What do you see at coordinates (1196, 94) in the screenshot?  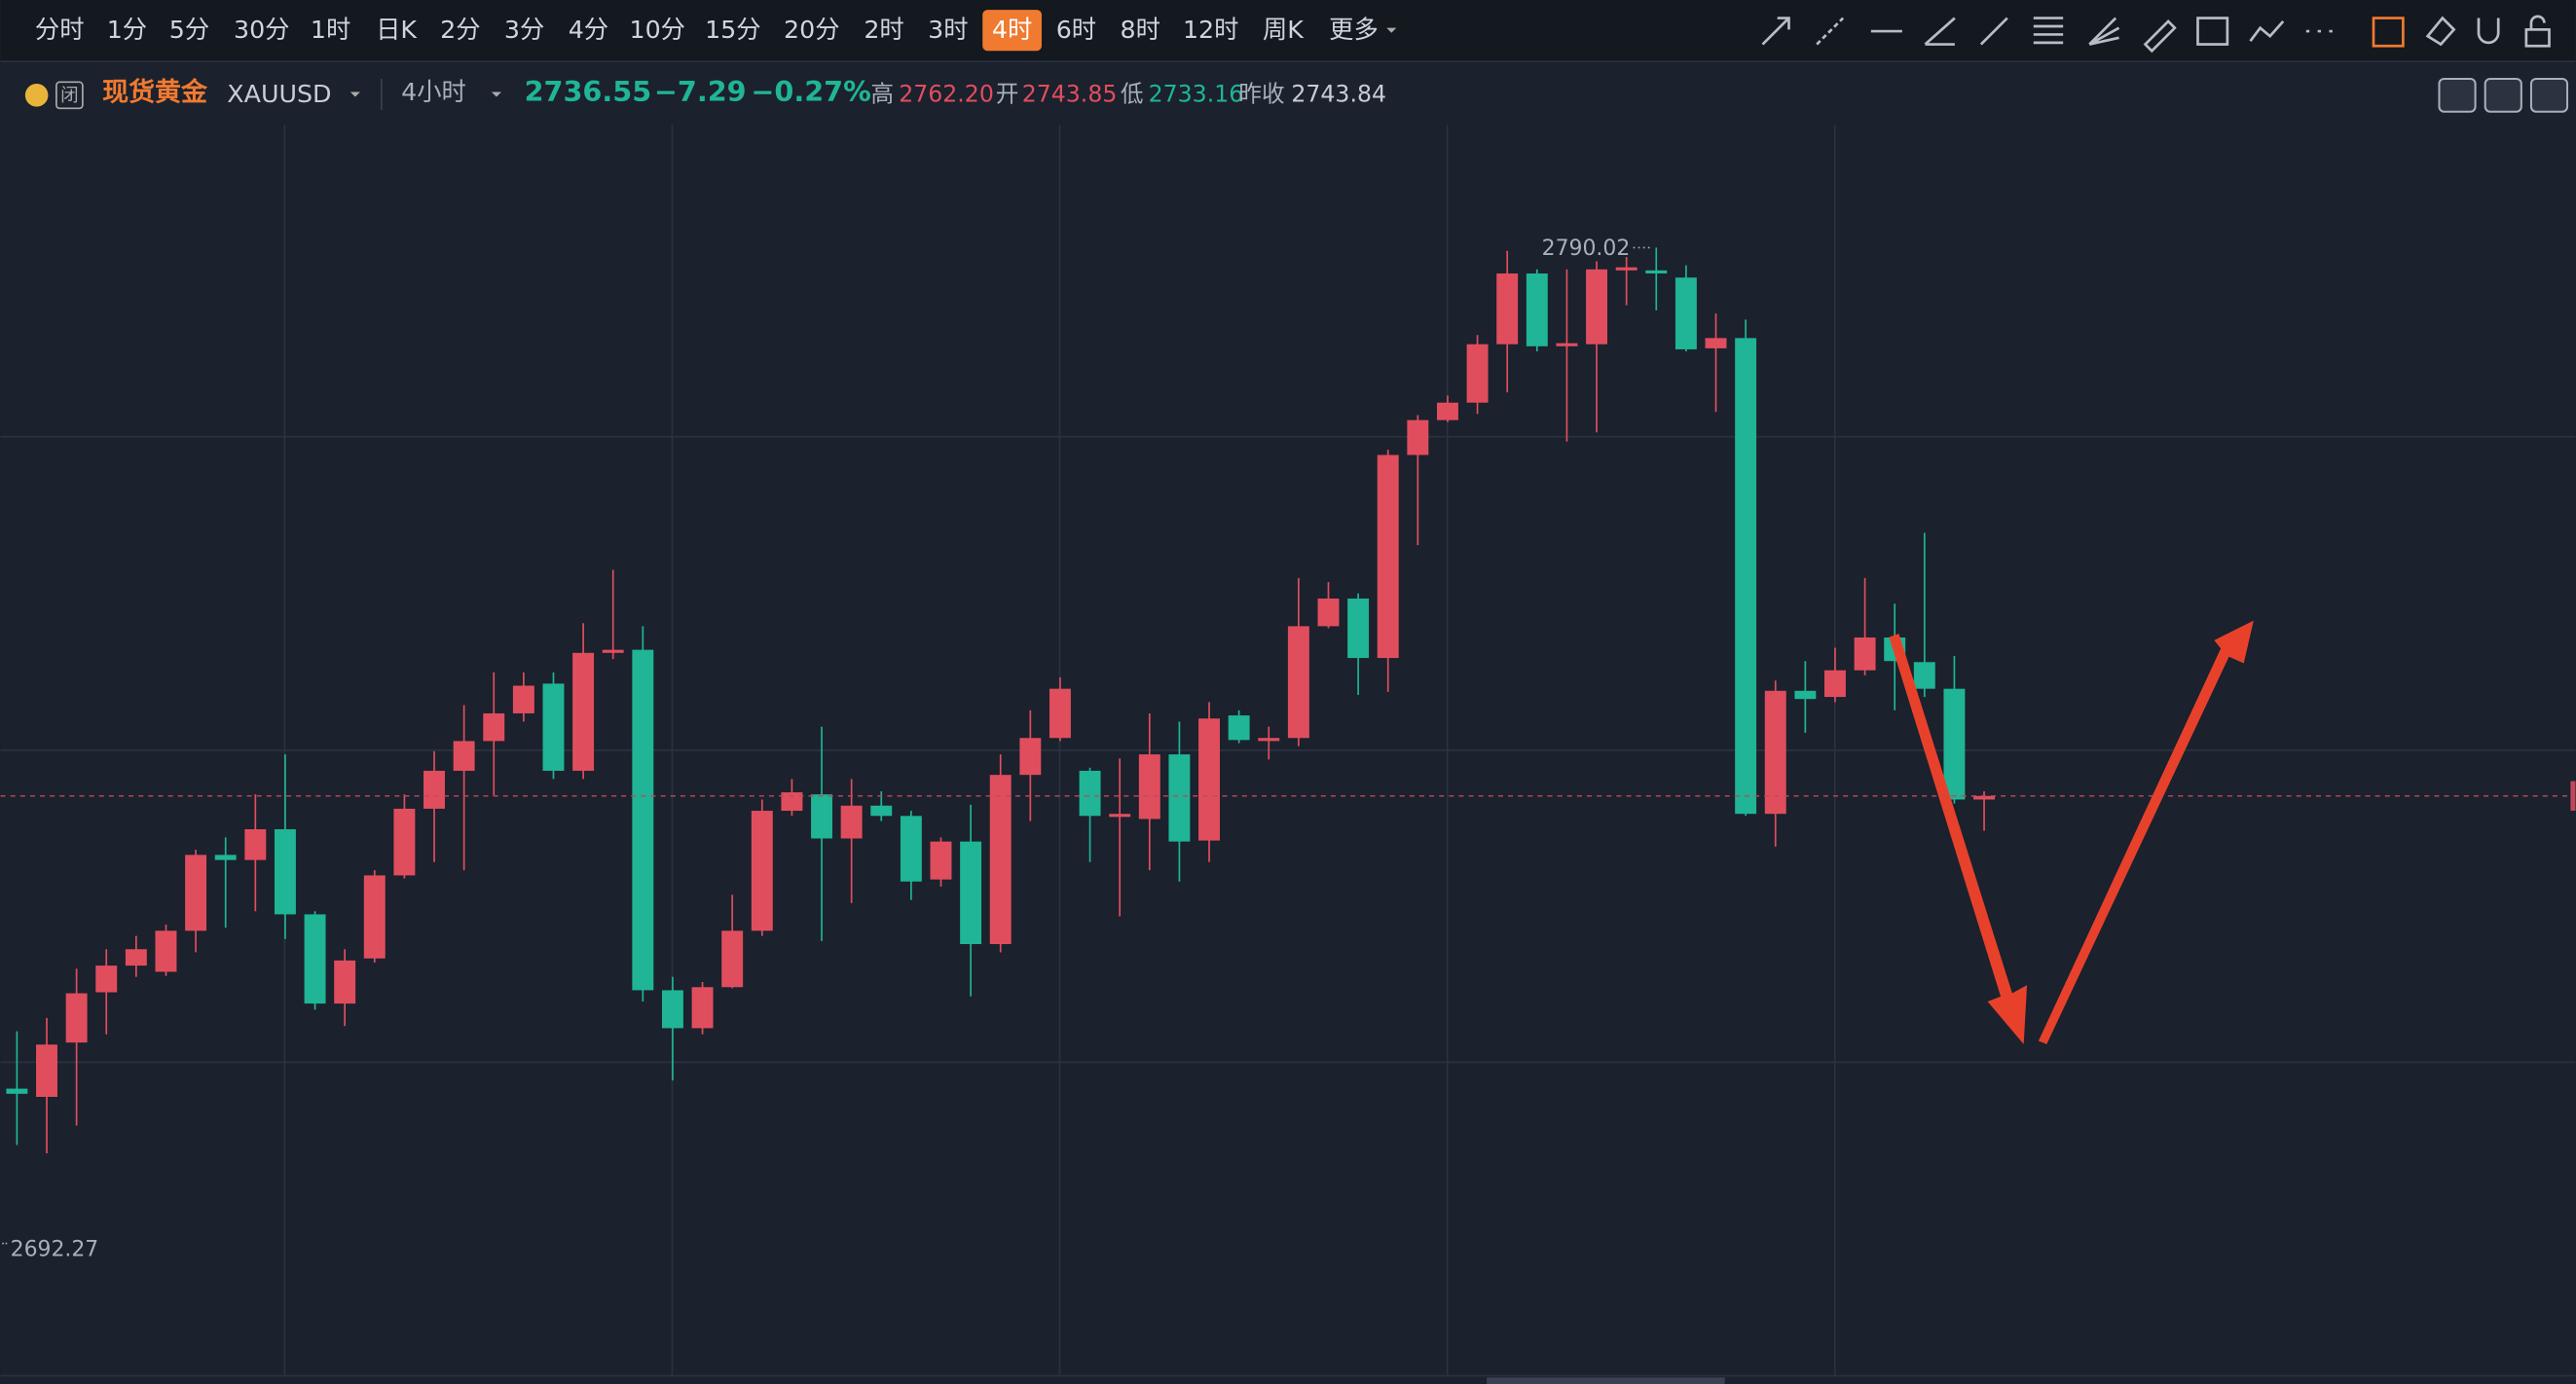 I see `low-value: 2733.16` at bounding box center [1196, 94].